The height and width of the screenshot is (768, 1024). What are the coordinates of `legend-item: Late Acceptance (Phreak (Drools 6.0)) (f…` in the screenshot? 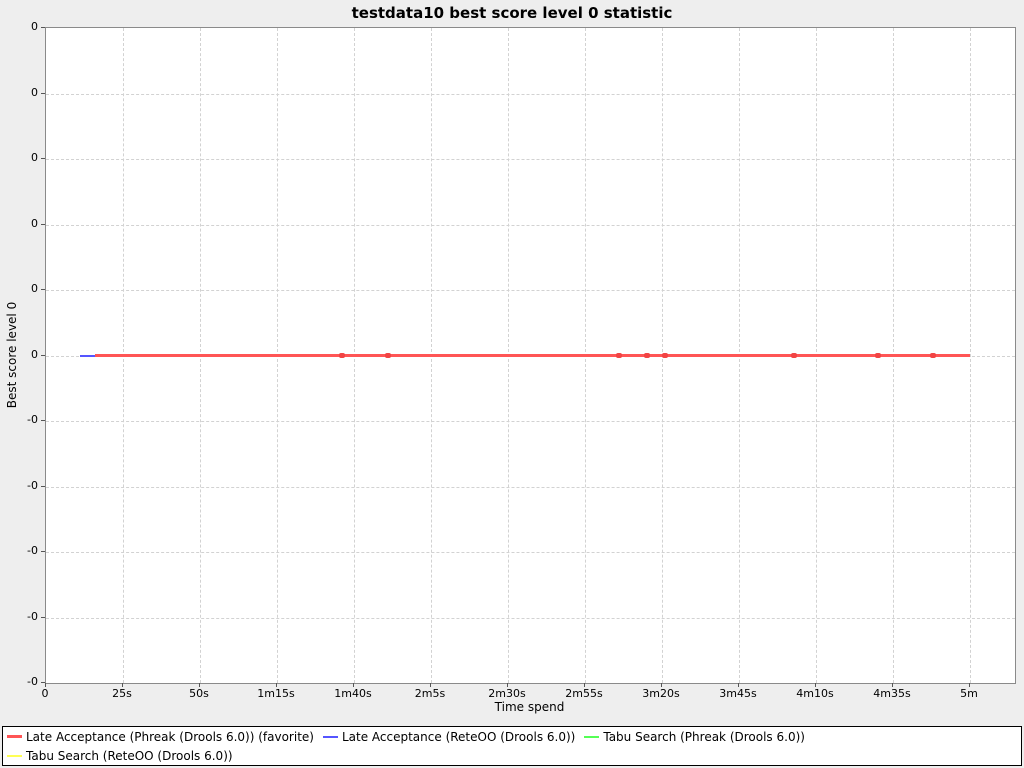 It's located at (160, 737).